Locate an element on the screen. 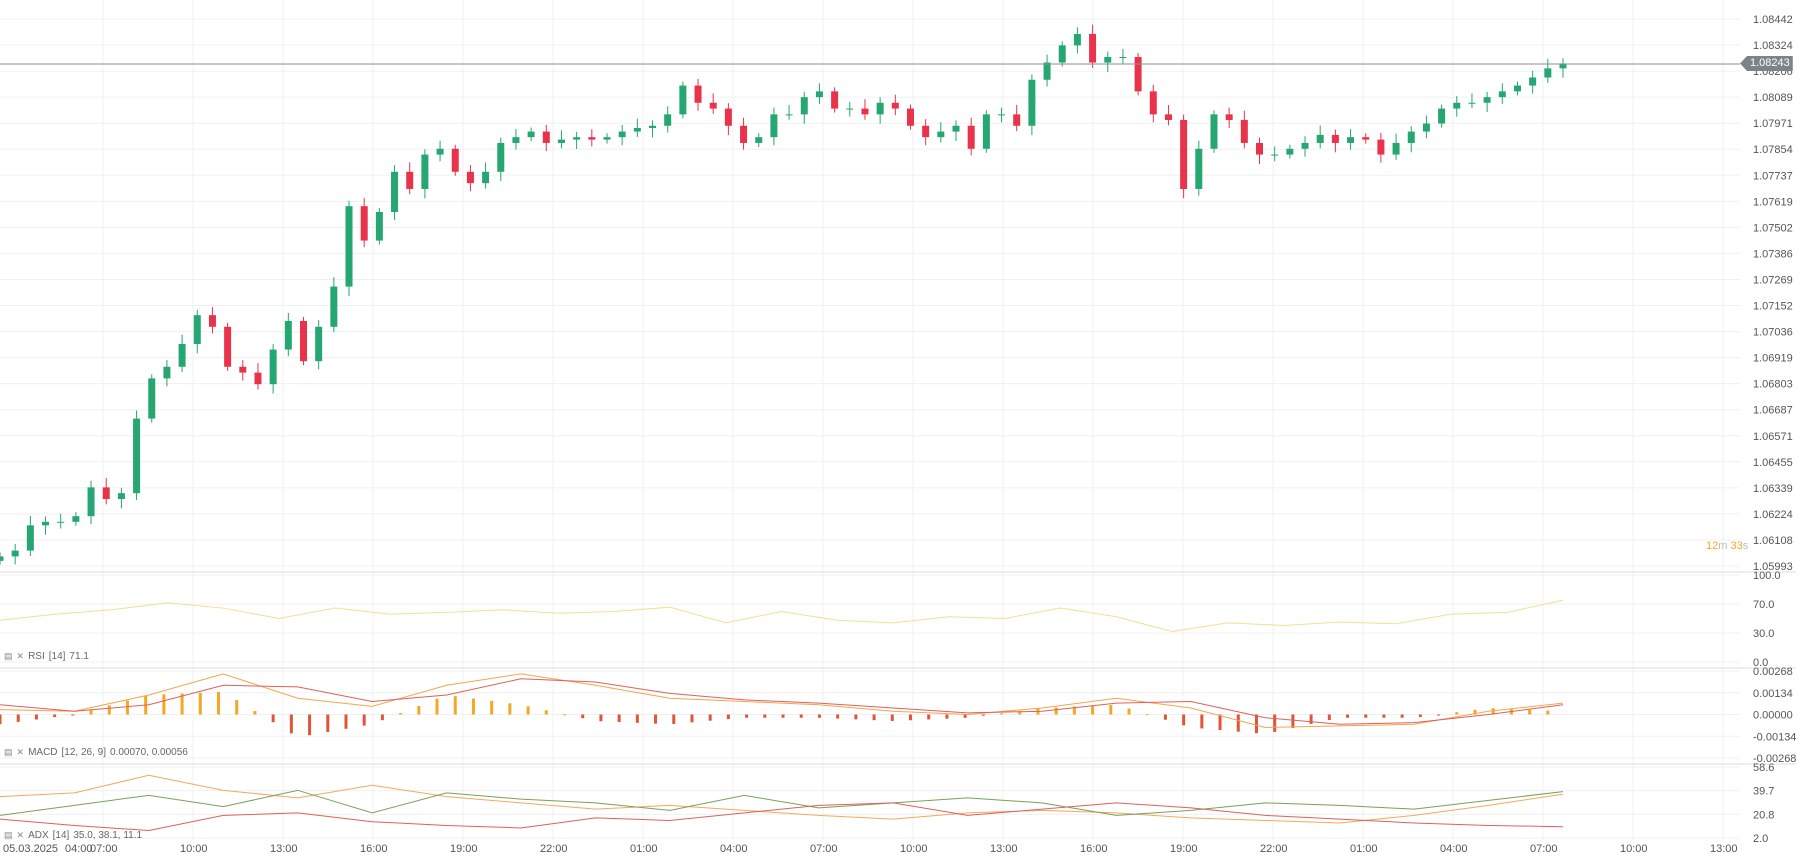 The image size is (1796, 857). macd-tick-label: 0.00134 is located at coordinates (1773, 694).